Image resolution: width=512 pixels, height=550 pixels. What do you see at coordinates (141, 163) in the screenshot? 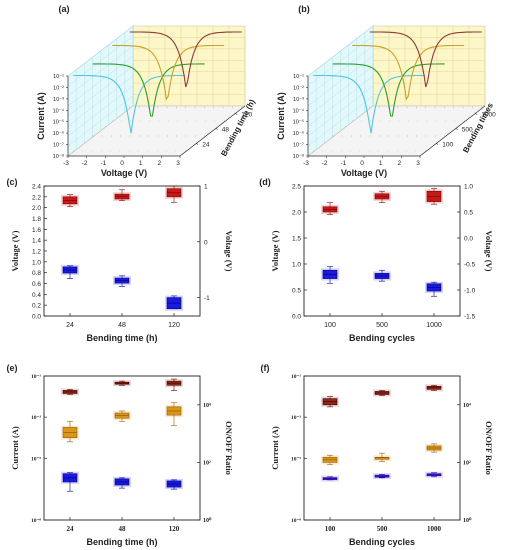
I see `x-tick-label: 1` at bounding box center [141, 163].